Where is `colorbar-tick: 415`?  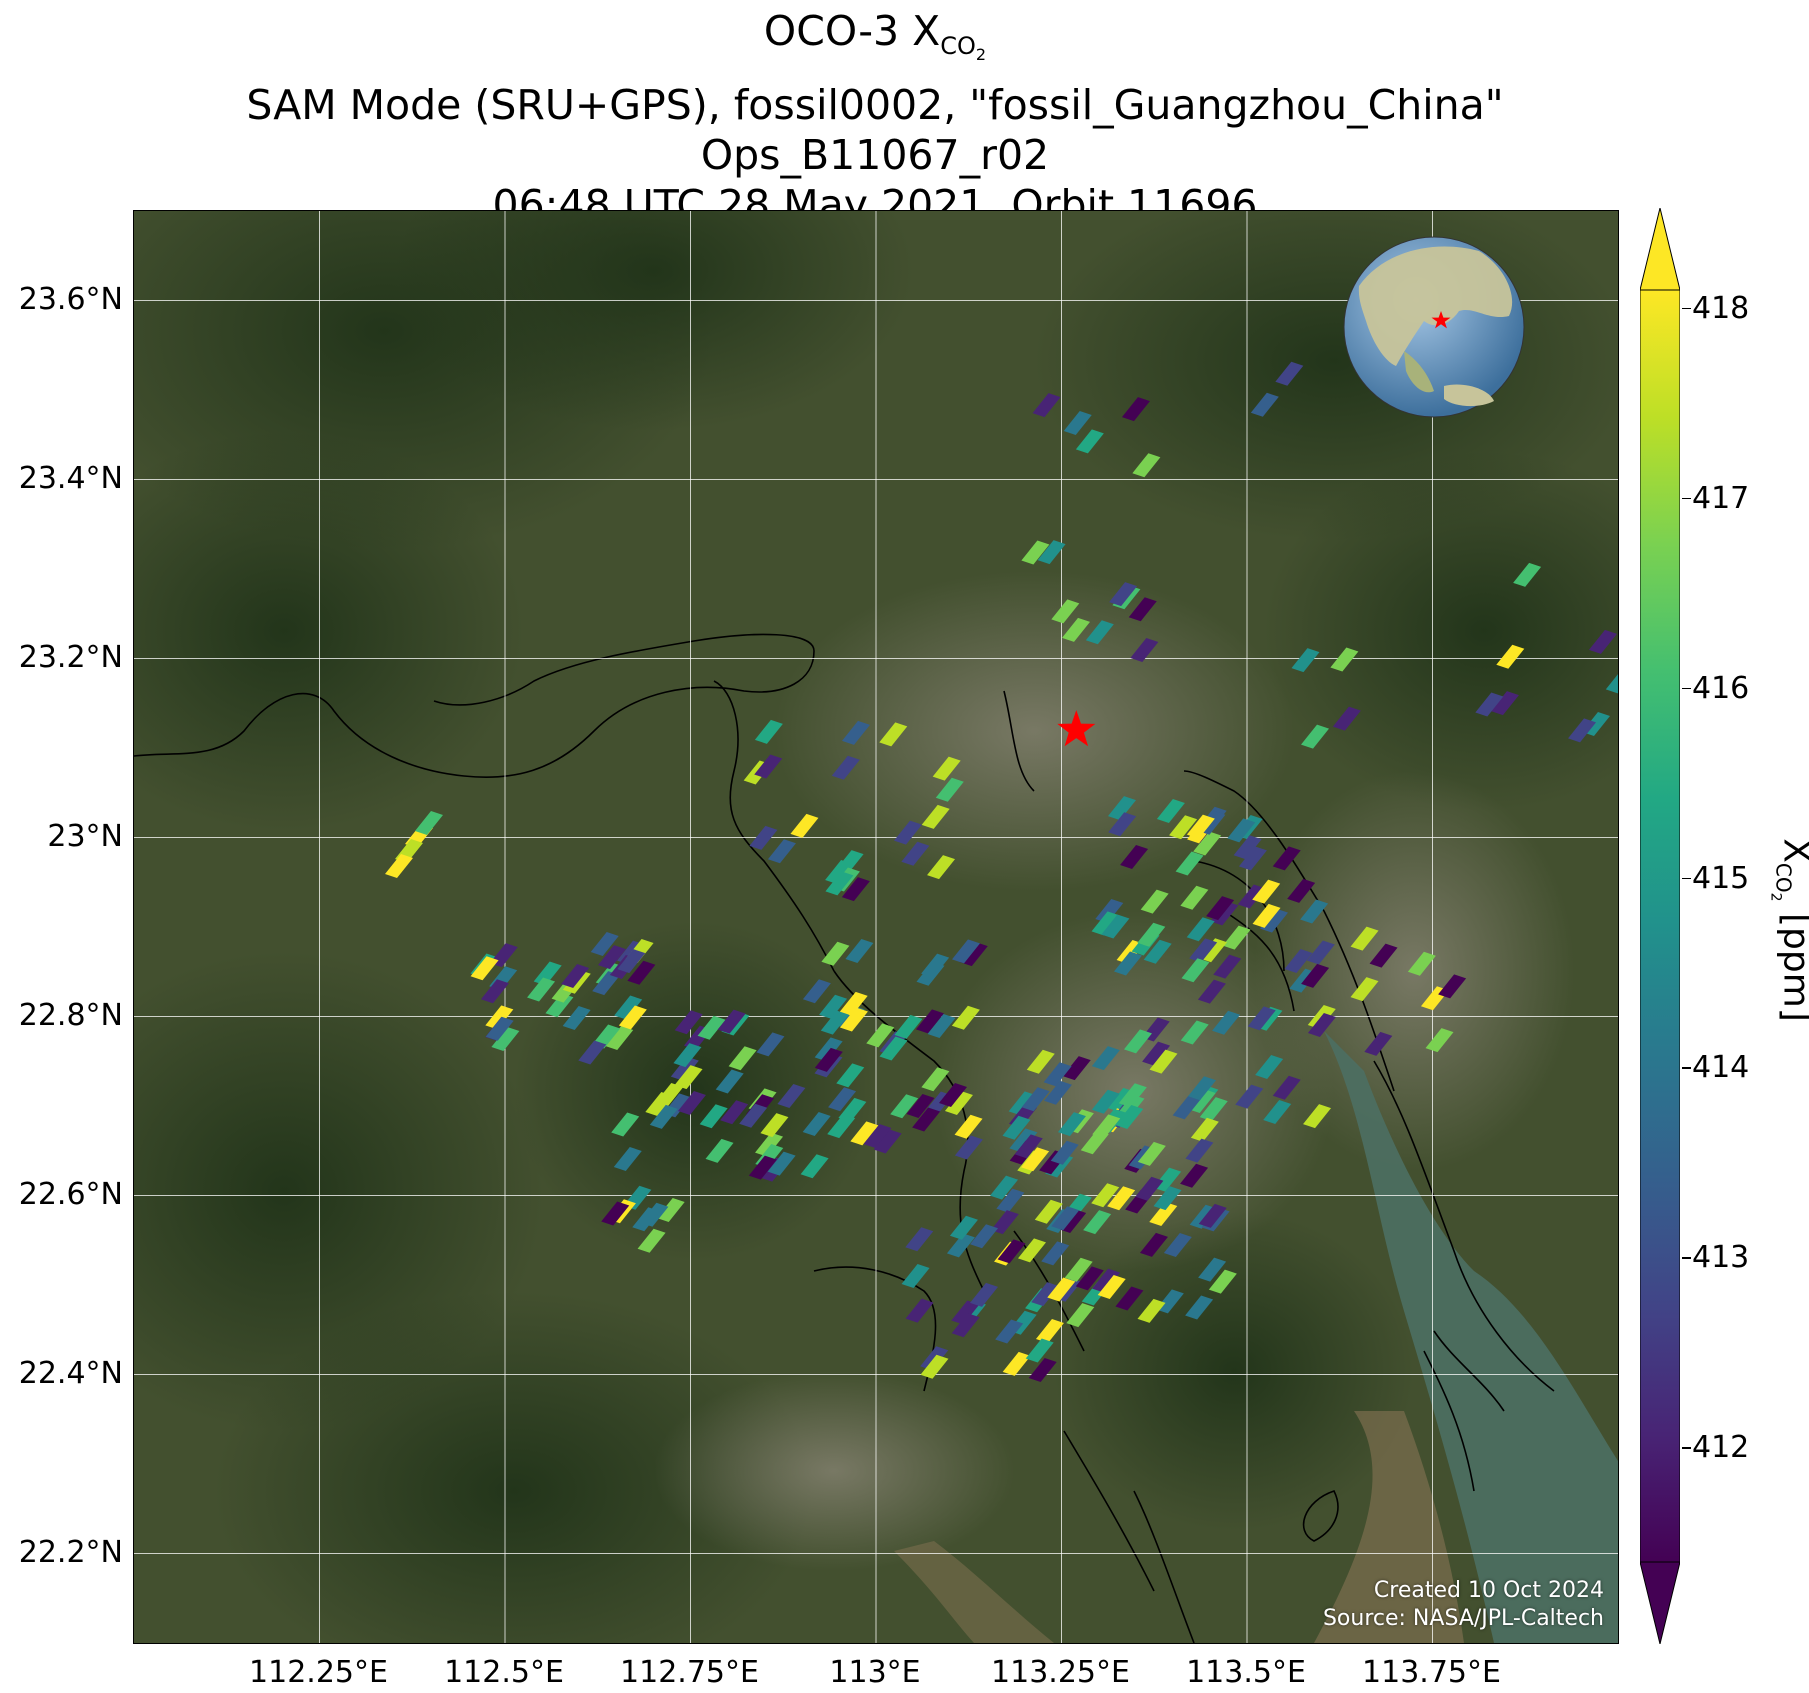 colorbar-tick: 415 is located at coordinates (1715, 878).